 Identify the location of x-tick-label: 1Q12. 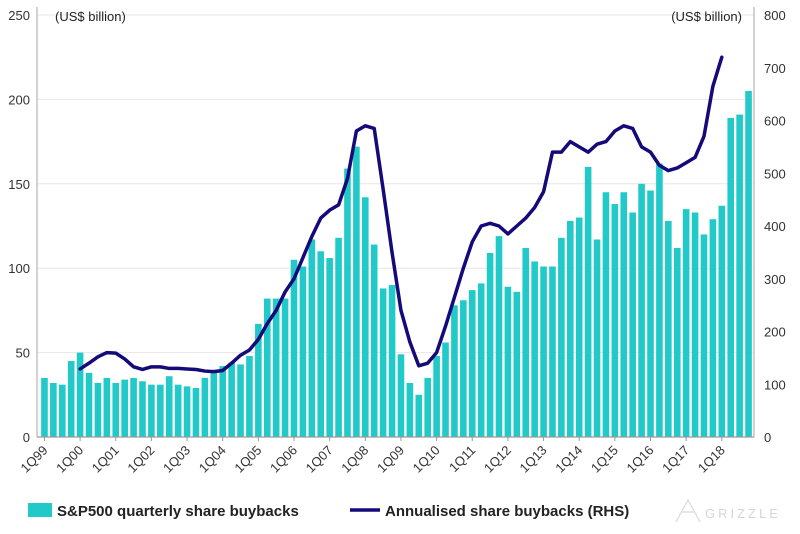
(497, 459).